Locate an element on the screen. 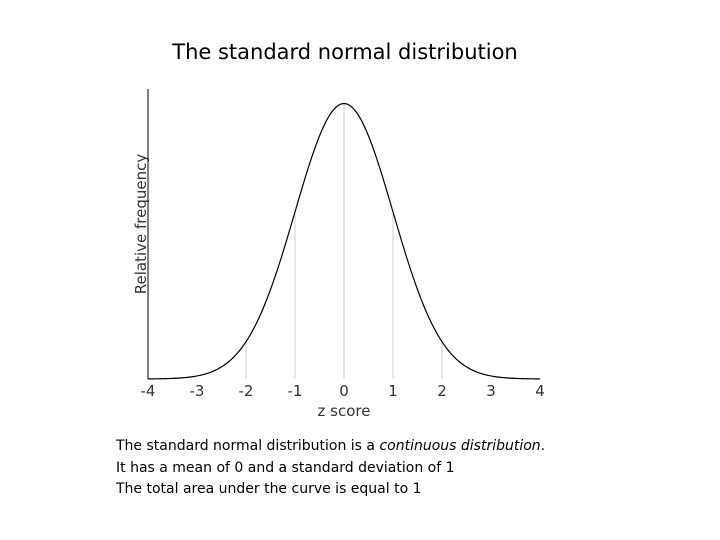  x-tick-label: 1 is located at coordinates (393, 391).